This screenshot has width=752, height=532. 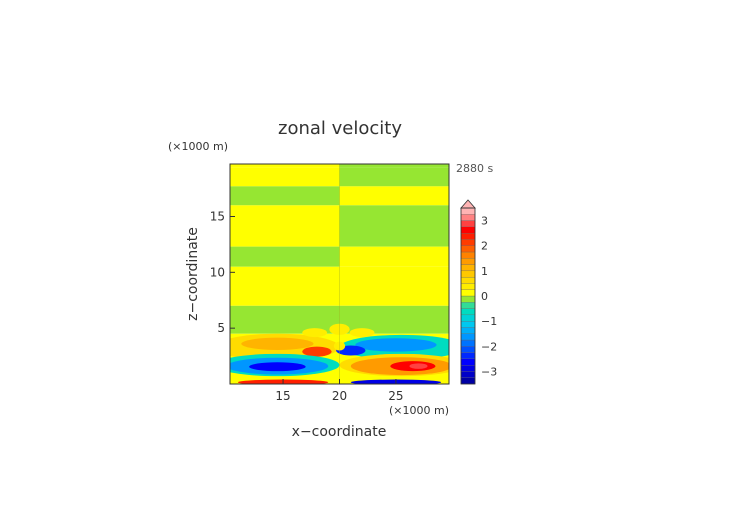 What do you see at coordinates (217, 216) in the screenshot?
I see `y-tick-label: 15` at bounding box center [217, 216].